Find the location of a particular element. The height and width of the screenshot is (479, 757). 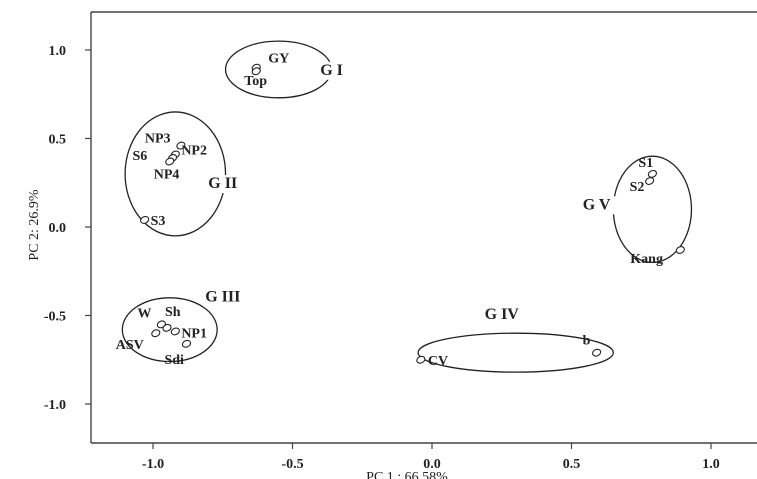

point-marker-asv is located at coordinates (156, 333).